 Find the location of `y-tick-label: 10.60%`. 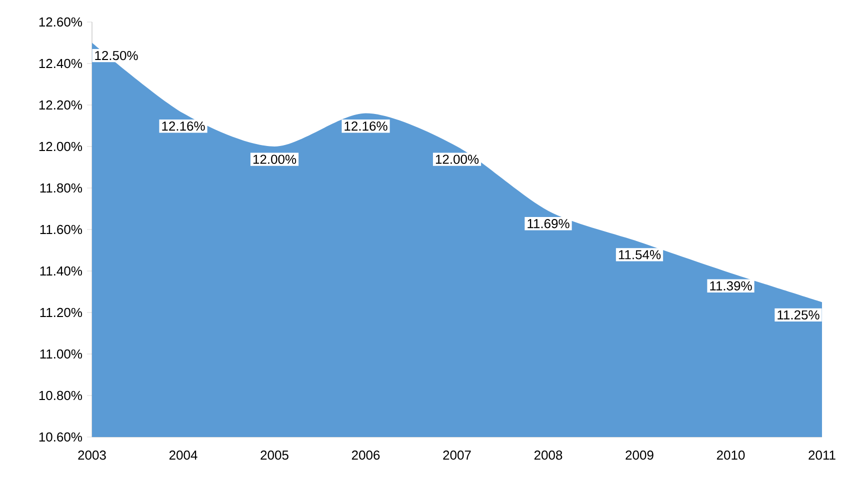

y-tick-label: 10.60% is located at coordinates (60, 437).